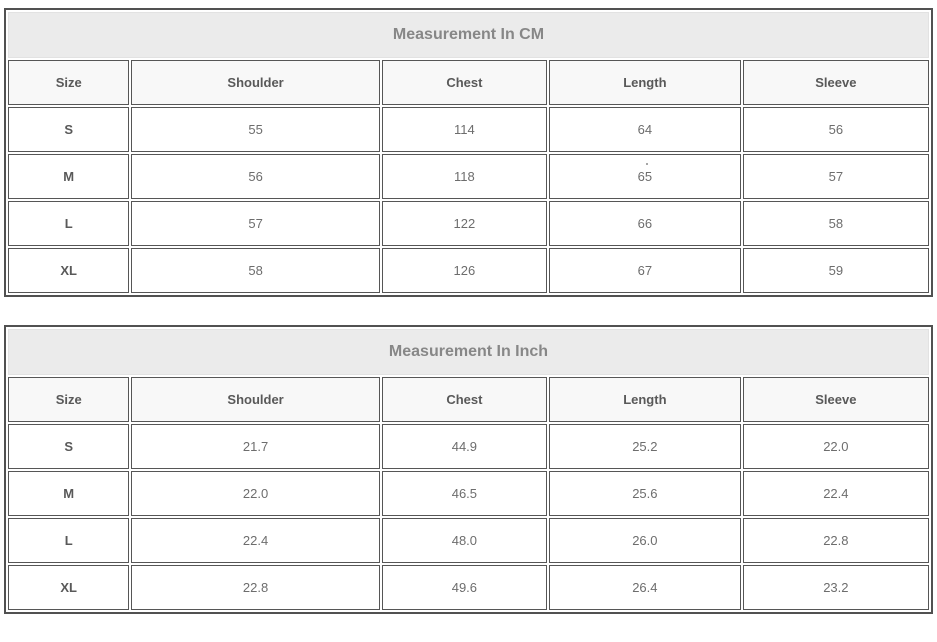 This screenshot has height=642, width=937. I want to click on measurement-cell: 49.6, so click(464, 587).